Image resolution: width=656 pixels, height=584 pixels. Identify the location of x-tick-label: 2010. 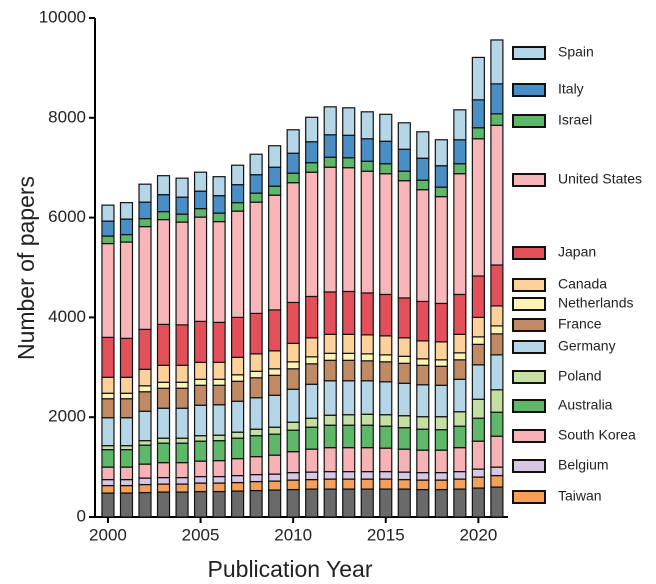
(293, 534).